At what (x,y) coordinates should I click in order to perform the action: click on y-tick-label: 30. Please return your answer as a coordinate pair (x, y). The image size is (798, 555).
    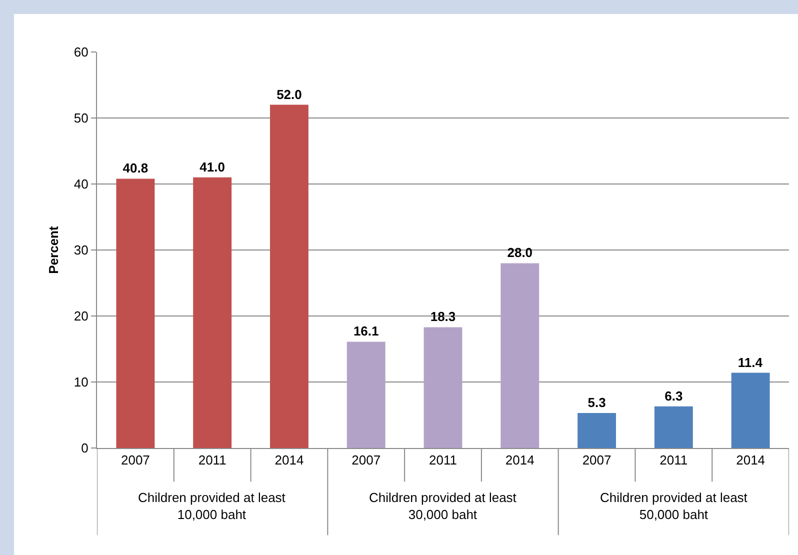
    Looking at the image, I should click on (81, 250).